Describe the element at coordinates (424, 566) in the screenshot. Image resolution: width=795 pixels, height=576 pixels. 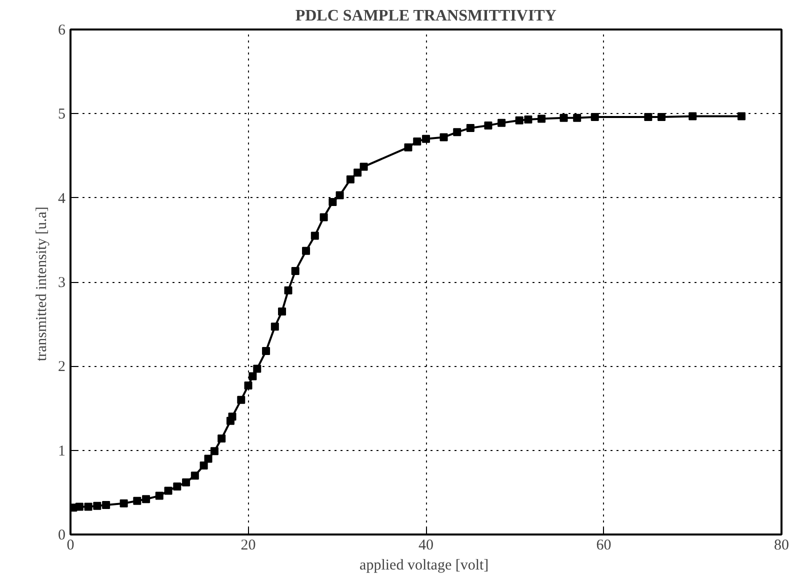
I see `x-axis-title: applied voltage [volt]` at that location.